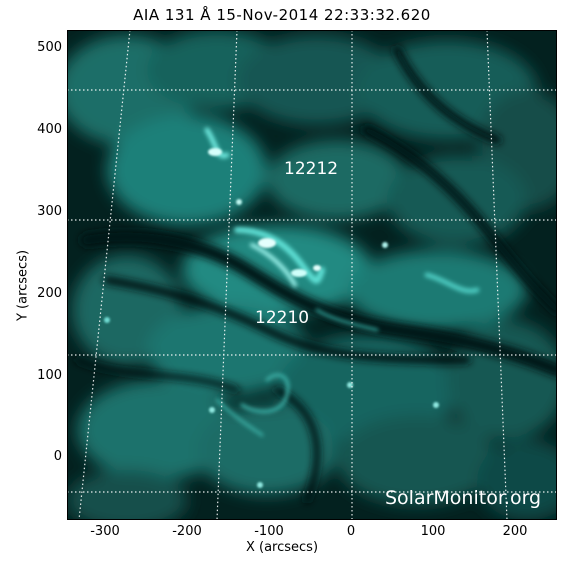 The height and width of the screenshot is (564, 564). I want to click on y-tick-400: 400, so click(49, 129).